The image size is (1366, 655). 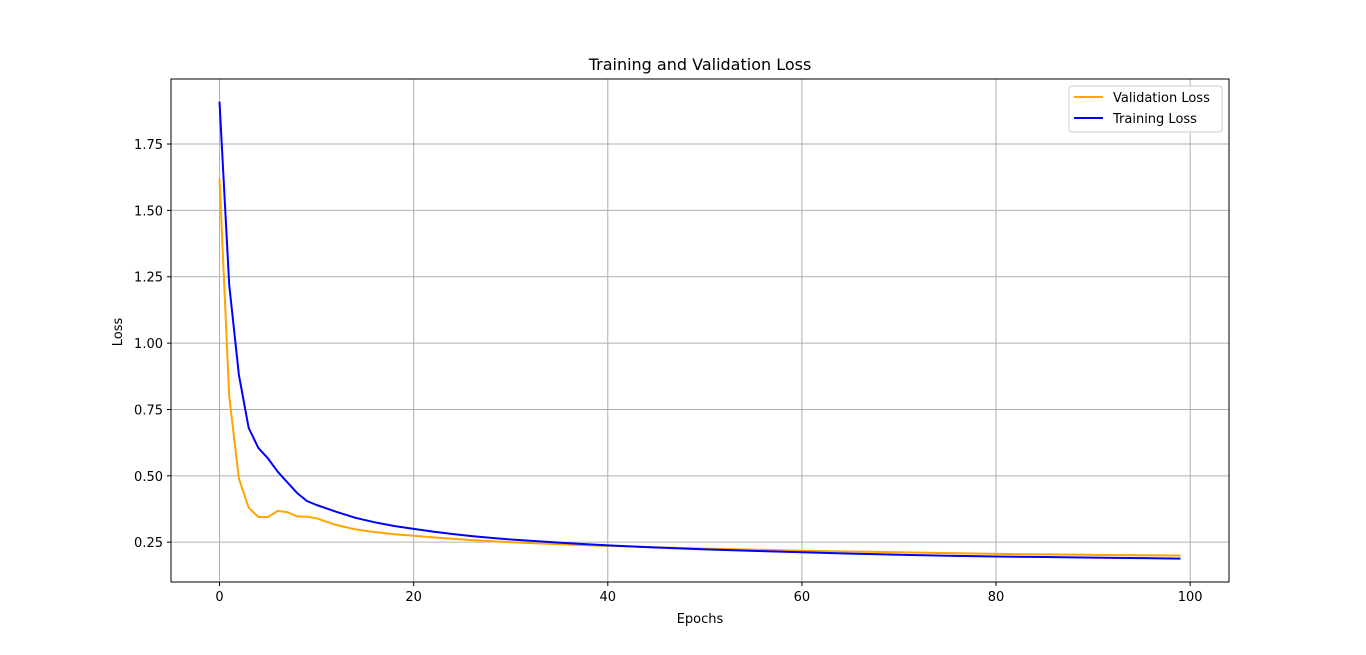 I want to click on x-tick-label: 100, so click(x=1190, y=597).